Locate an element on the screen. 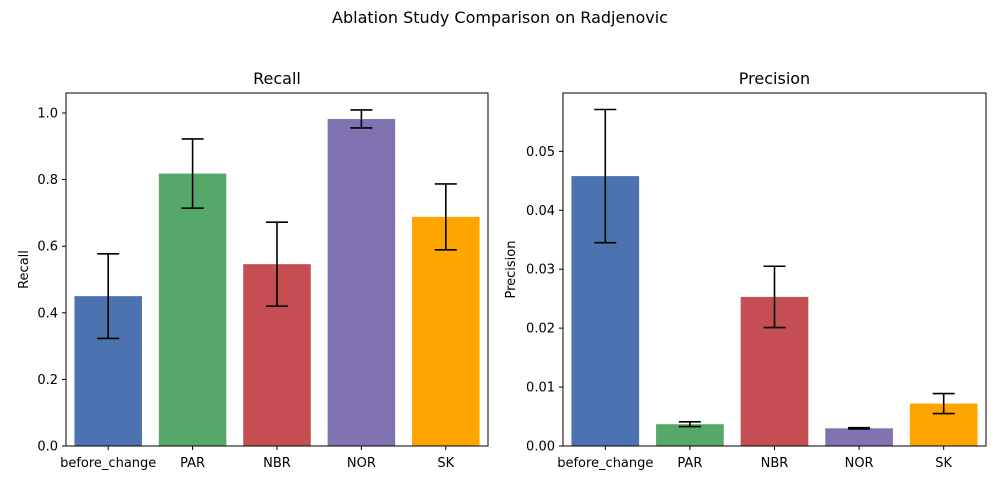 This screenshot has height=500, width=1000. recall-errorbar-before-change is located at coordinates (108, 296).